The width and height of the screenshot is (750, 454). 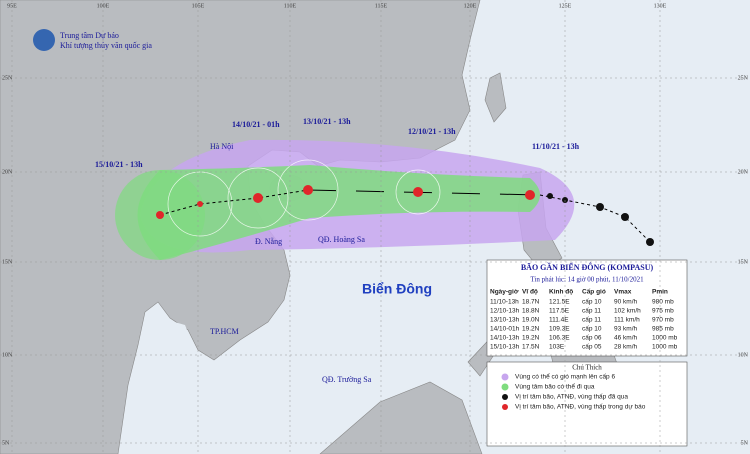 I want to click on forecast-time: 14/10/21 - 01h, so click(x=256, y=124).